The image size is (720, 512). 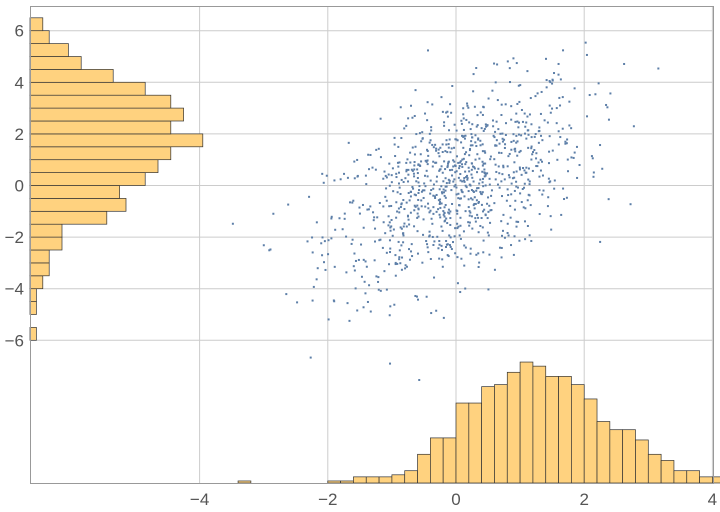 What do you see at coordinates (39, 37) in the screenshot?
I see `y-histogram-bar` at bounding box center [39, 37].